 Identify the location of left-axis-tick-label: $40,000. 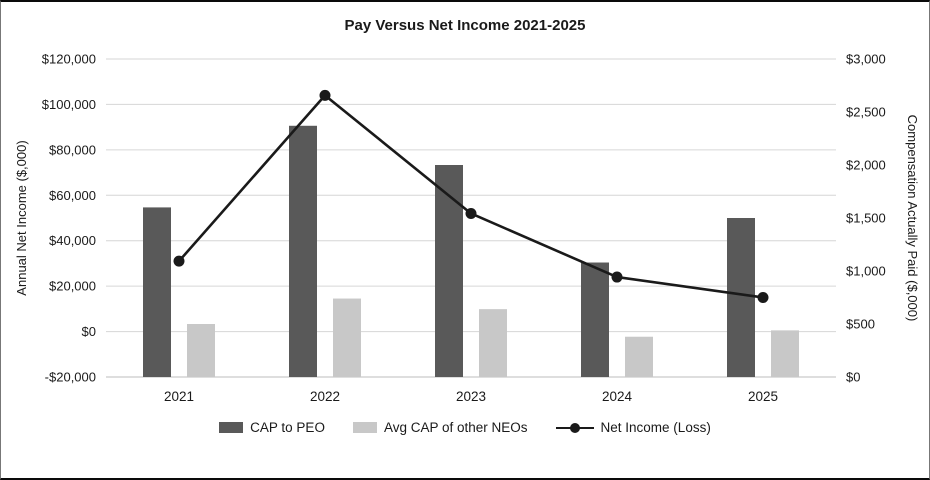
(72, 240).